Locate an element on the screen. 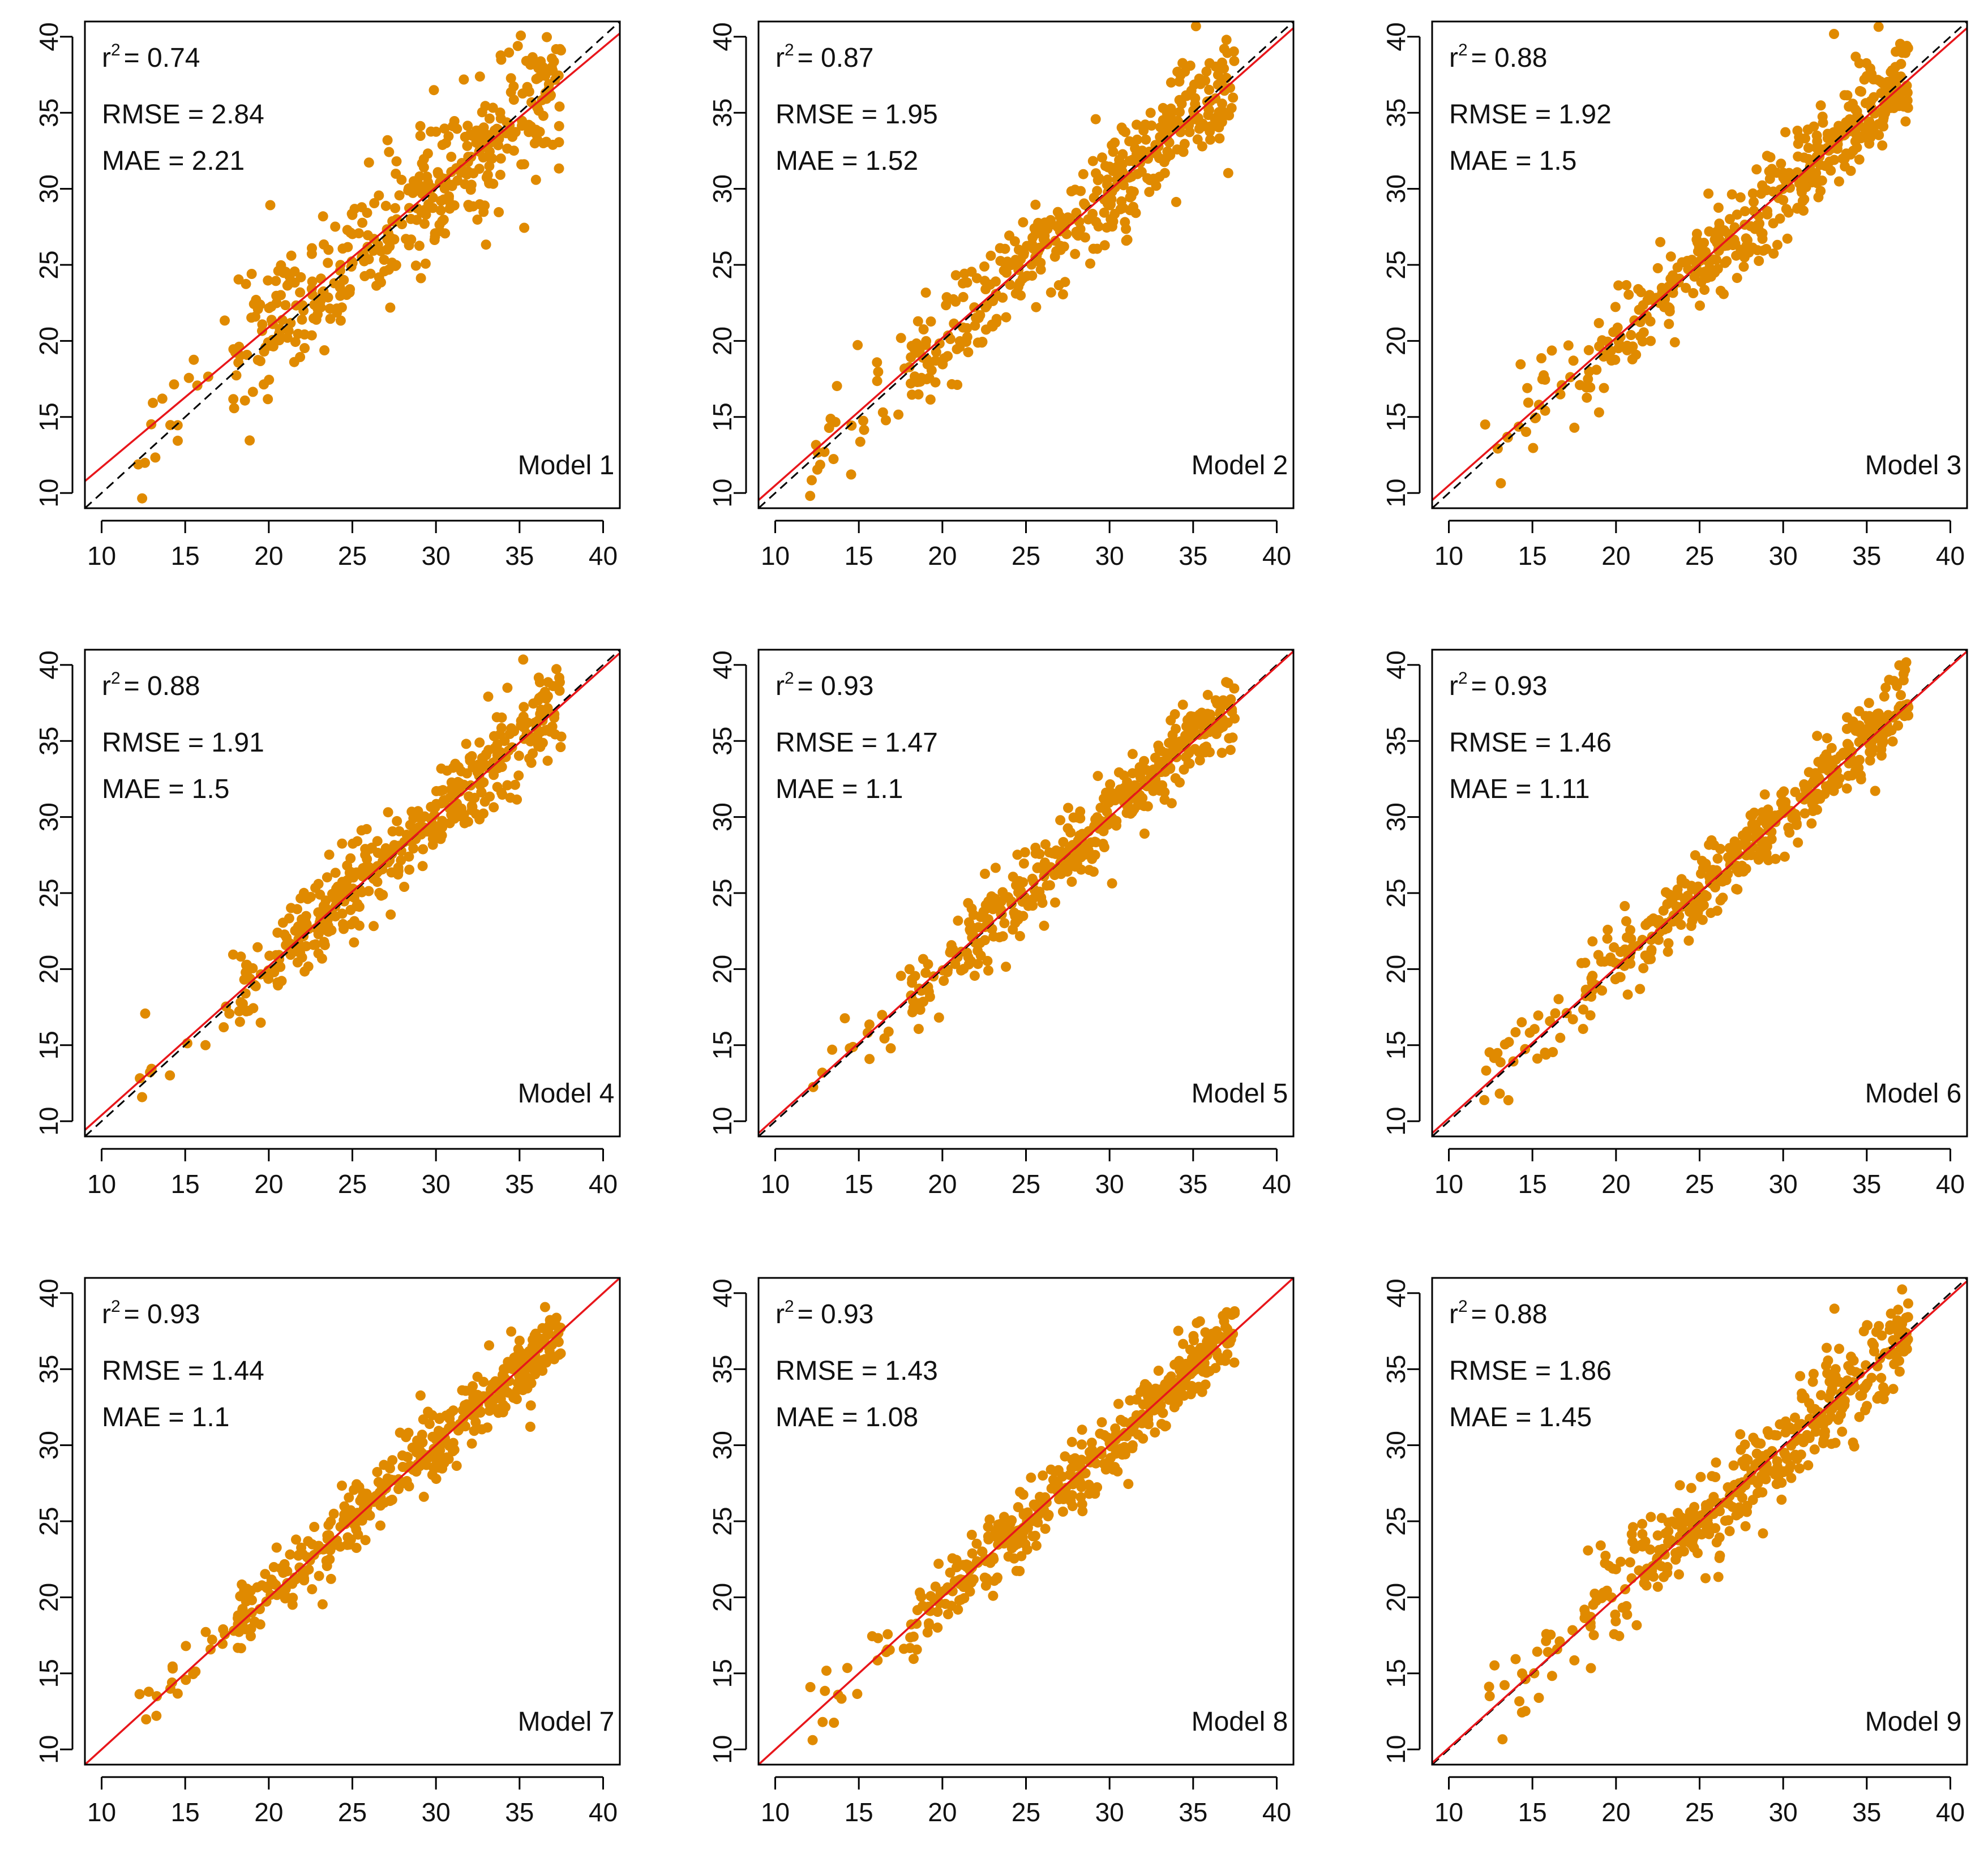 The width and height of the screenshot is (1988, 1858). mae-text: MAE = 1.08 is located at coordinates (847, 1417).